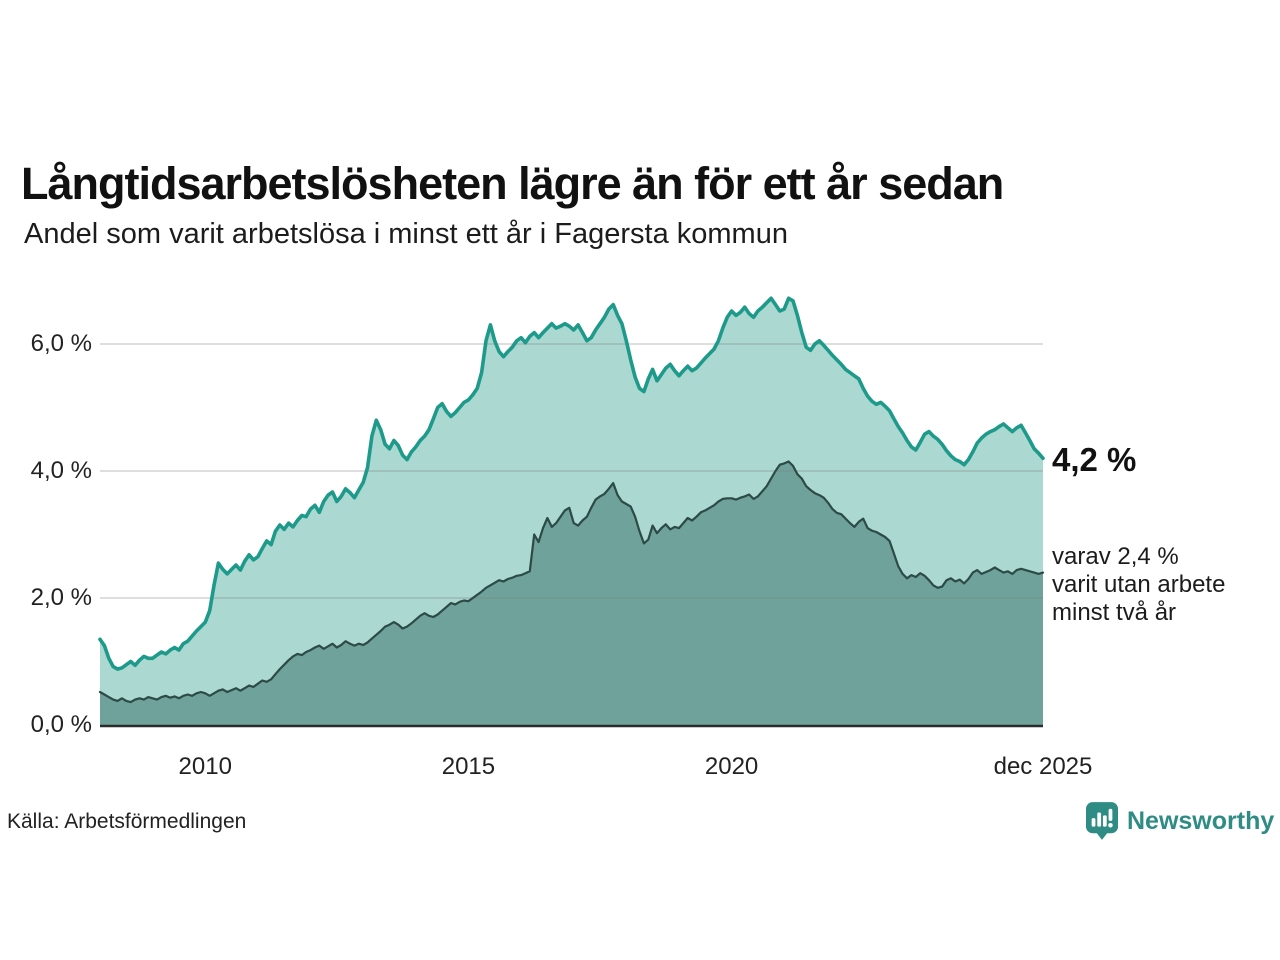  What do you see at coordinates (1114, 612) in the screenshot?
I see `subset-note-line: minst två år` at bounding box center [1114, 612].